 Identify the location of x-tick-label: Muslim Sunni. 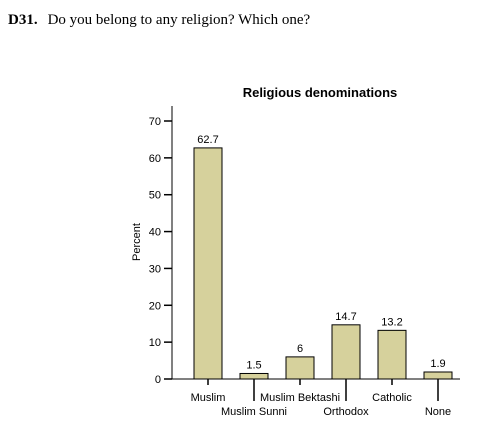
(254, 412).